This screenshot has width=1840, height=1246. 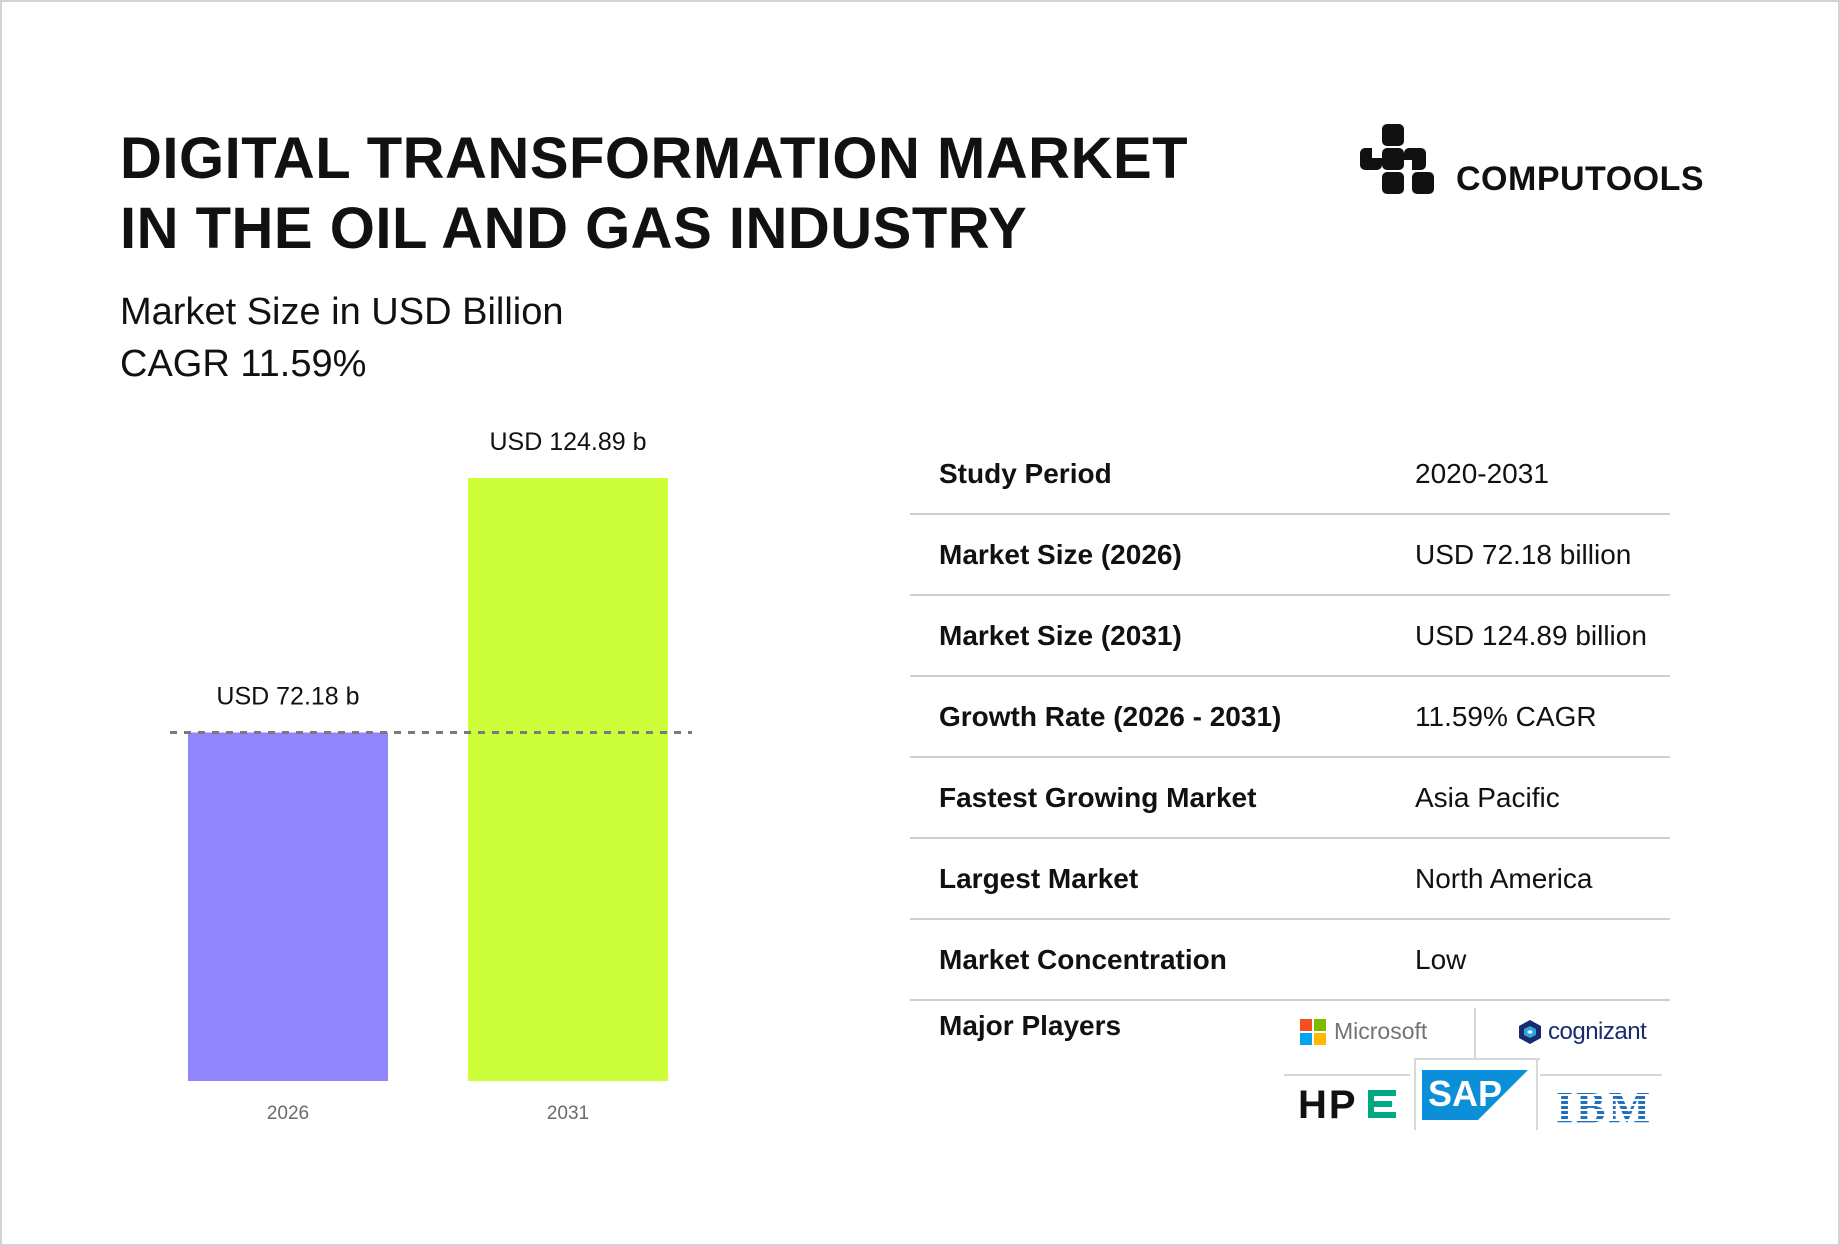 I want to click on cognizant-icon, so click(x=1530, y=1032).